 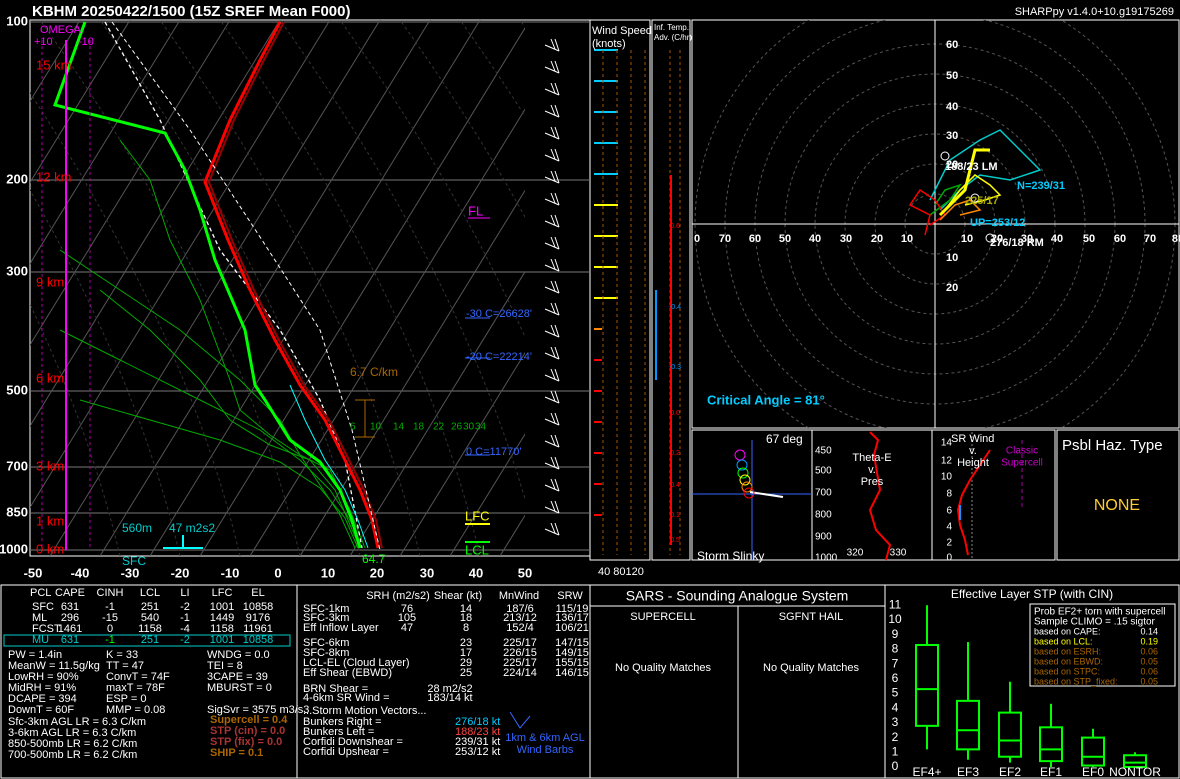 I want to click on temp-label: -40, so click(x=80, y=572).